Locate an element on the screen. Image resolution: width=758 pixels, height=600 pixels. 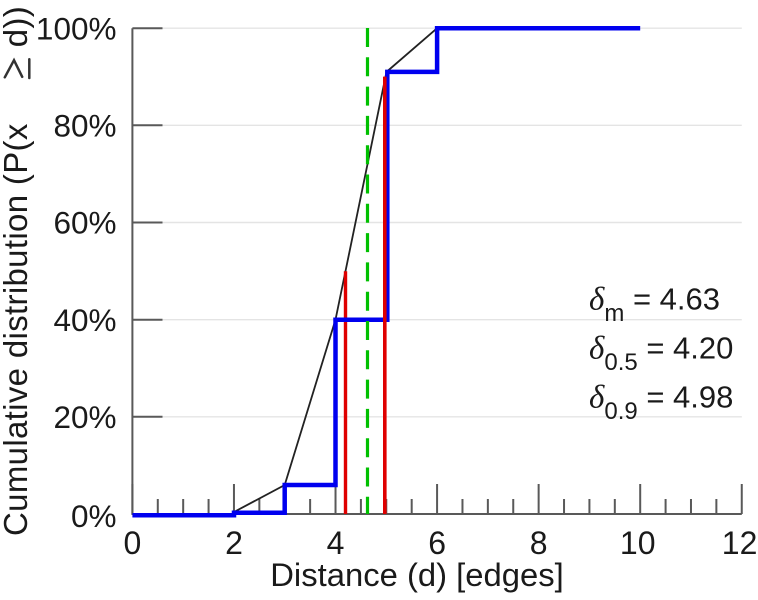
svg-text: 80% is located at coordinates (84, 125).